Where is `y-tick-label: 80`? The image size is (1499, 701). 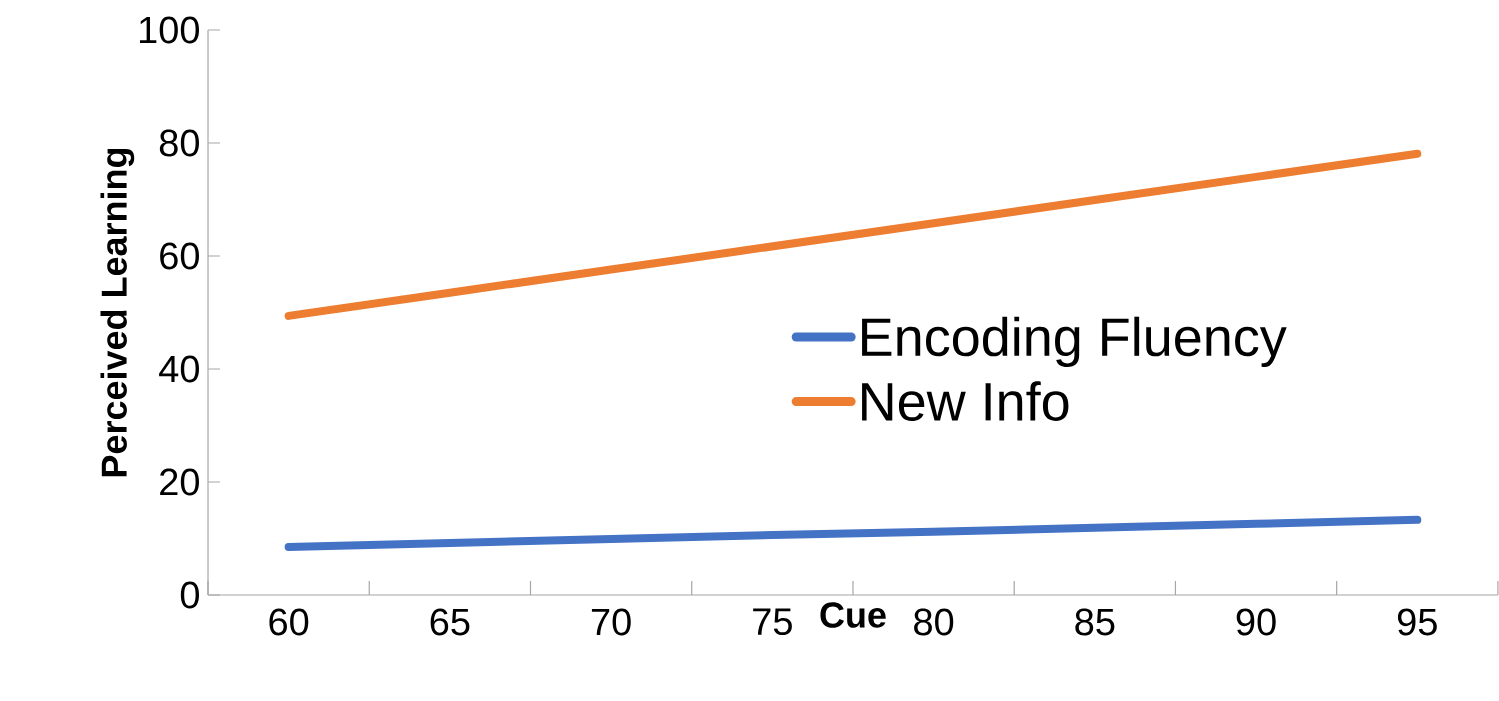 y-tick-label: 80 is located at coordinates (179, 143).